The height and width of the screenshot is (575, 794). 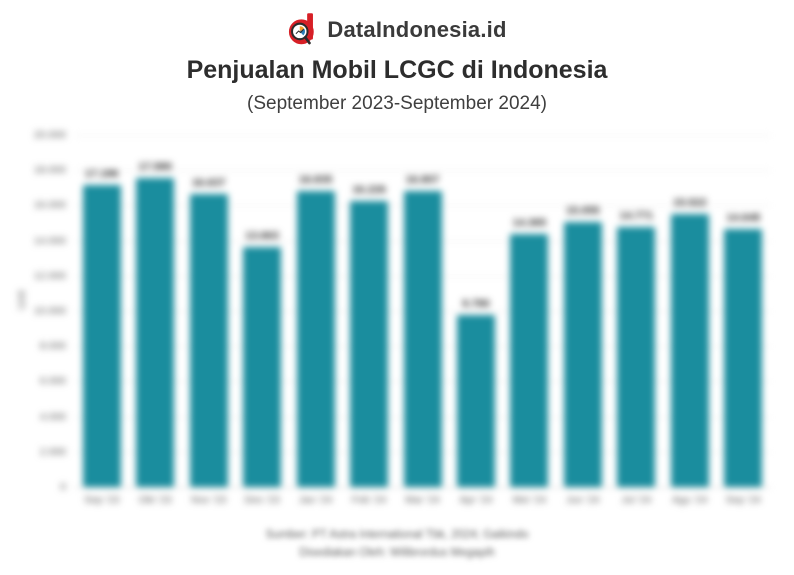 What do you see at coordinates (636, 216) in the screenshot?
I see `bar-value-label: 14.771` at bounding box center [636, 216].